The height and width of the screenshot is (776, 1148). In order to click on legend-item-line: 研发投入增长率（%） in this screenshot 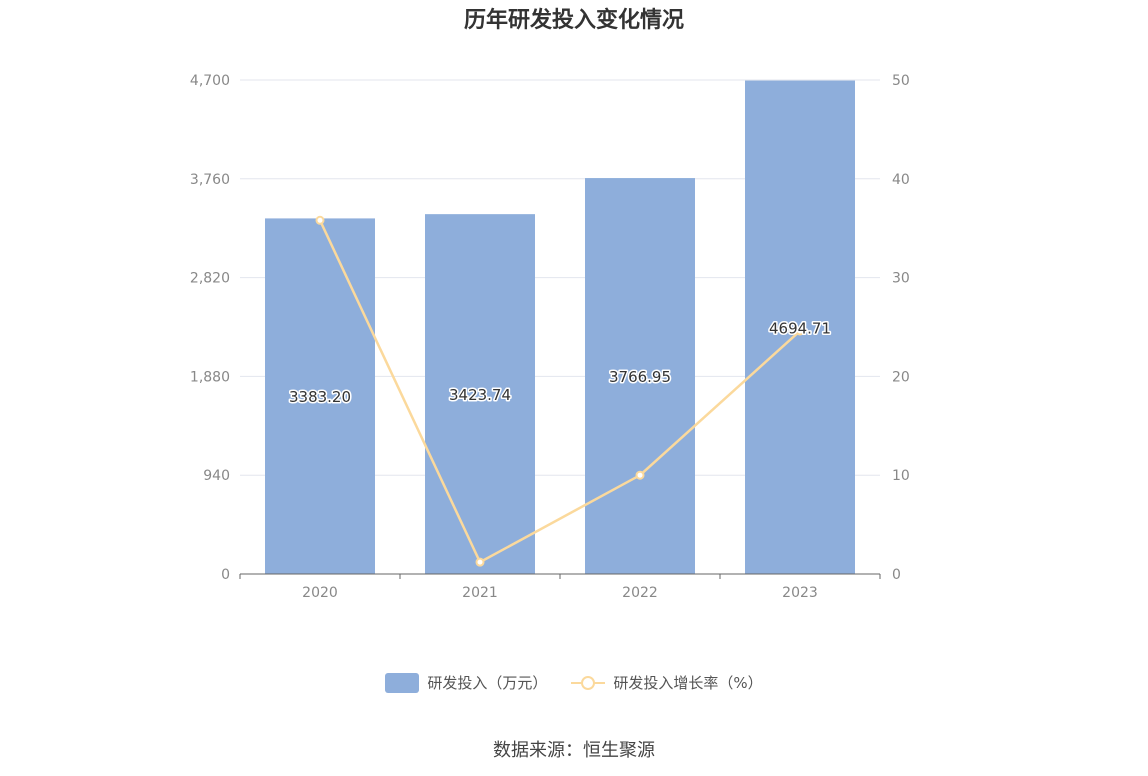, I will do `click(667, 682)`.